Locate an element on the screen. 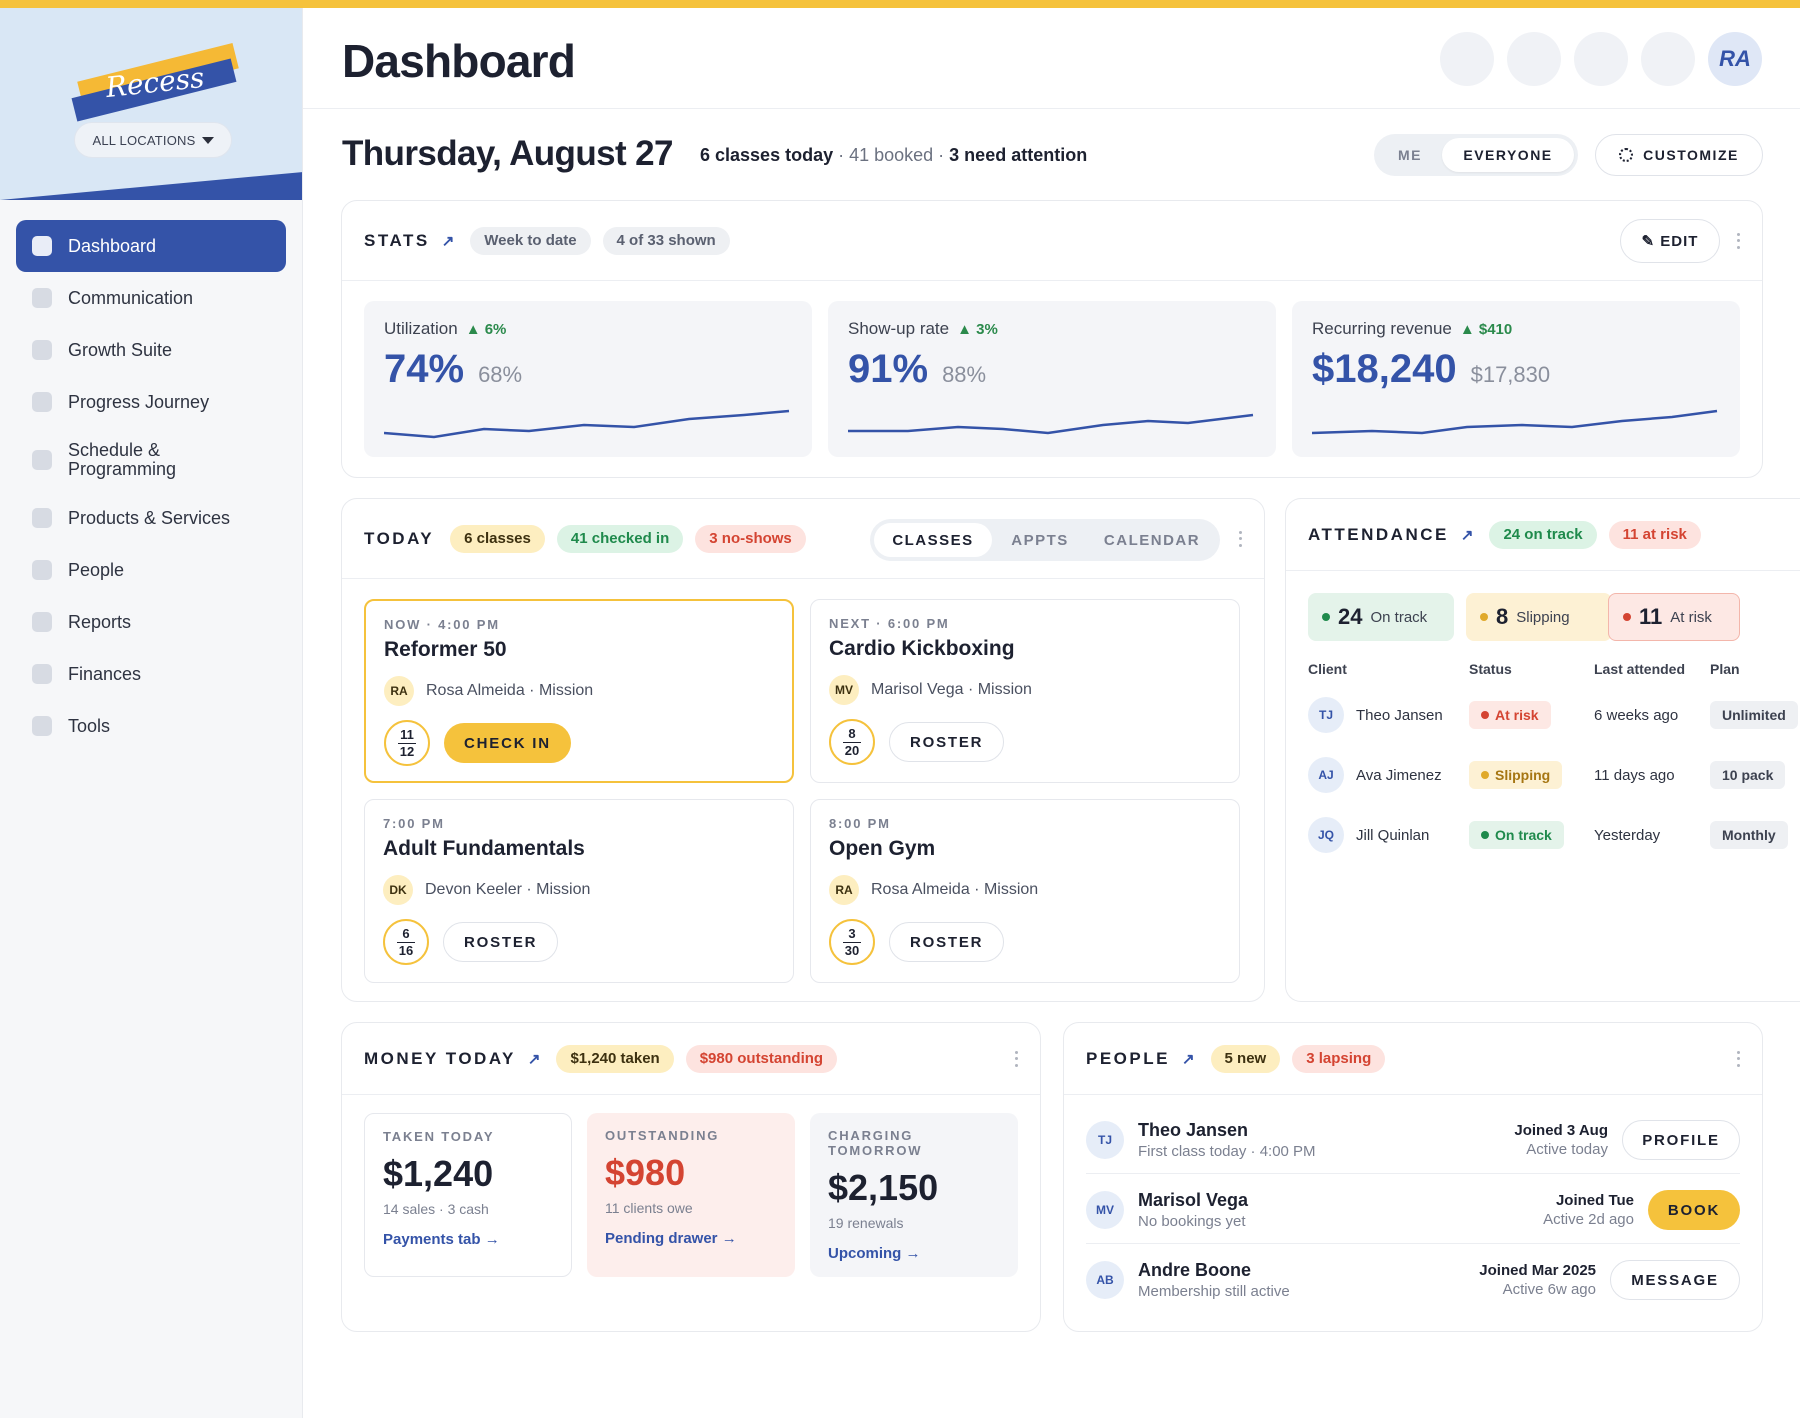 The height and width of the screenshot is (1418, 1800). sidebar-item-reports: Reports is located at coordinates (151, 622).